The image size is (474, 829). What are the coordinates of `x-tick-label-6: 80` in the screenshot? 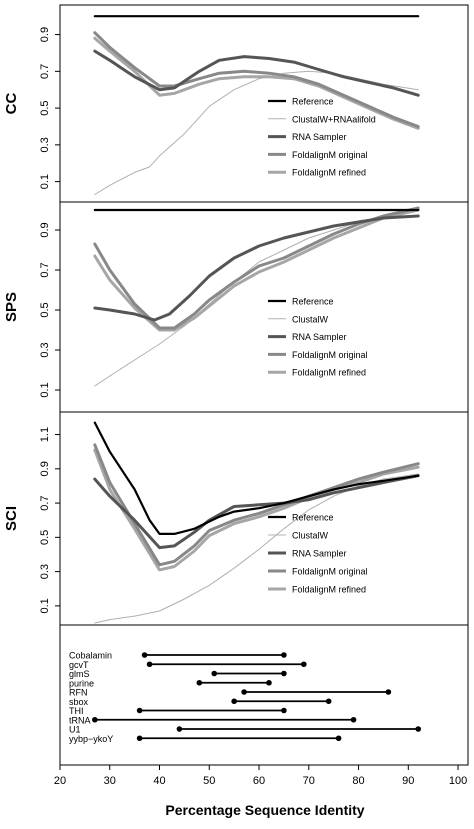 It's located at (358, 781).